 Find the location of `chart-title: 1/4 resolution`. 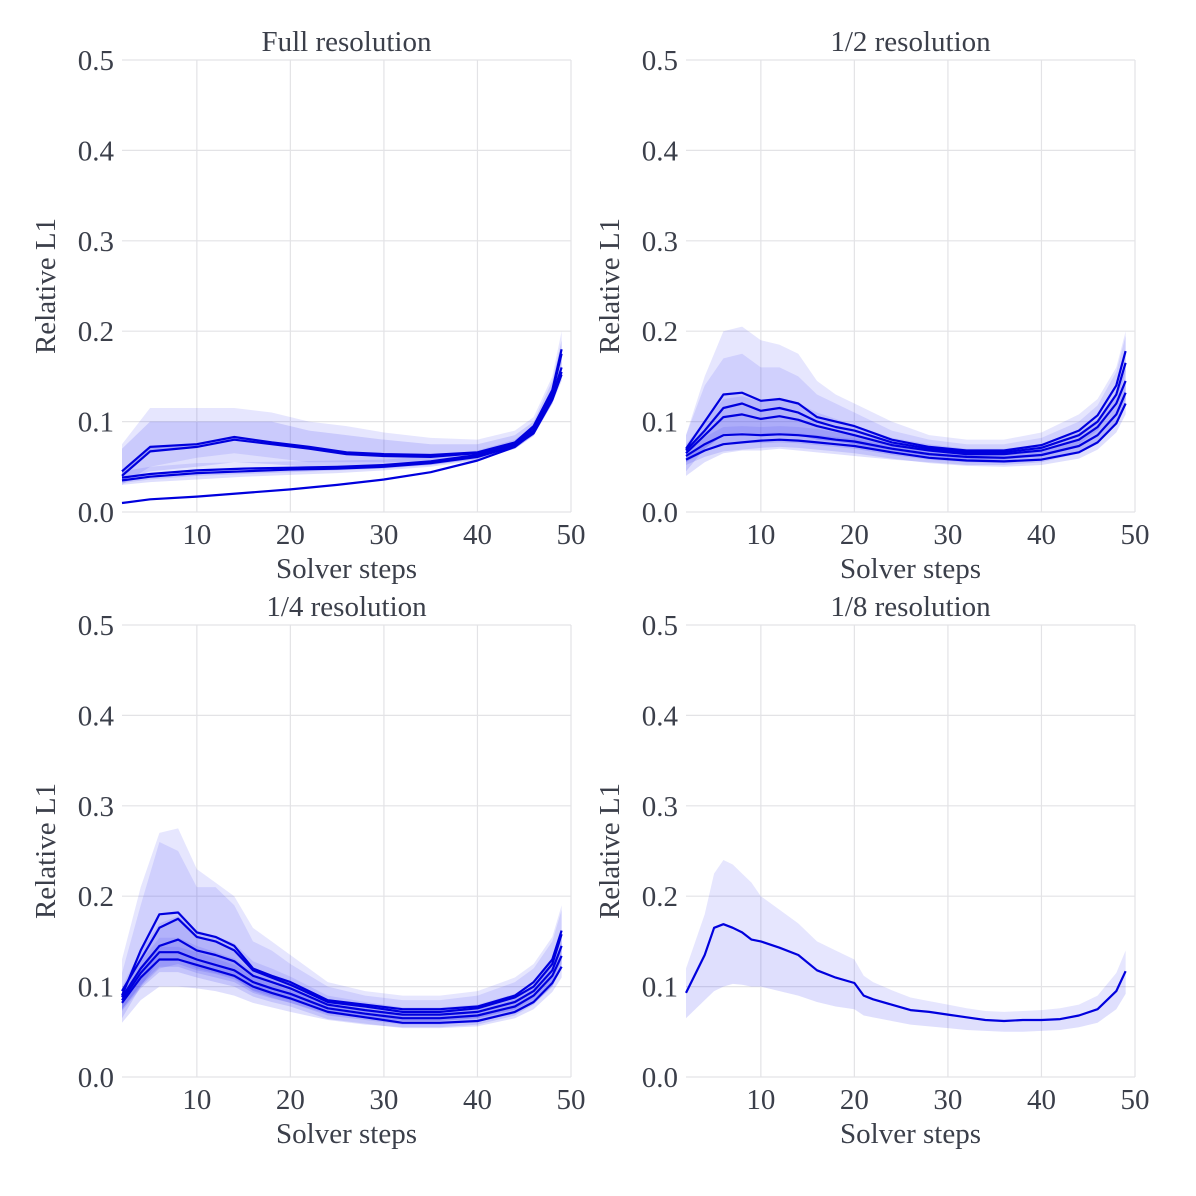

chart-title: 1/4 resolution is located at coordinates (346, 607).